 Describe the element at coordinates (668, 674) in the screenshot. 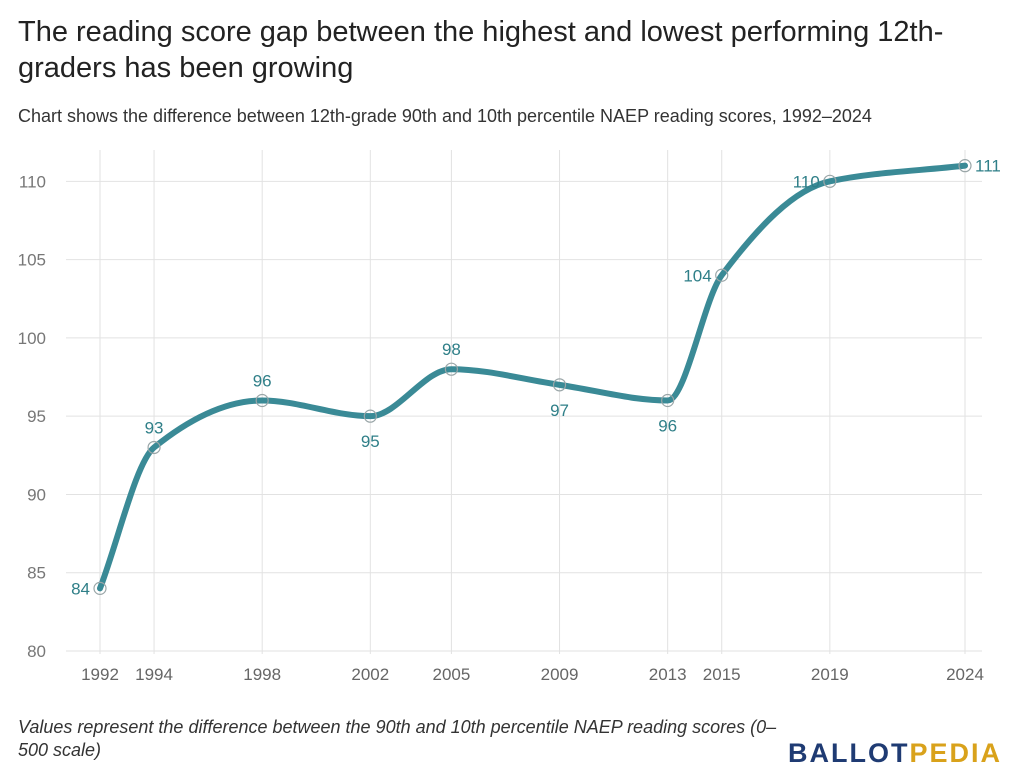

I see `x-tick-label-2013: 2013` at that location.